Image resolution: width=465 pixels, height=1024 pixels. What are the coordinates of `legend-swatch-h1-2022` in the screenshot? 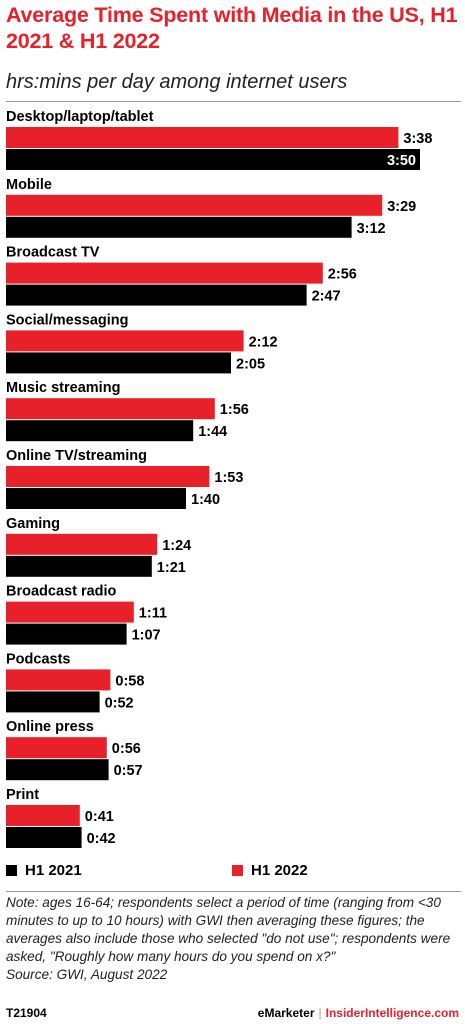 It's located at (237, 870).